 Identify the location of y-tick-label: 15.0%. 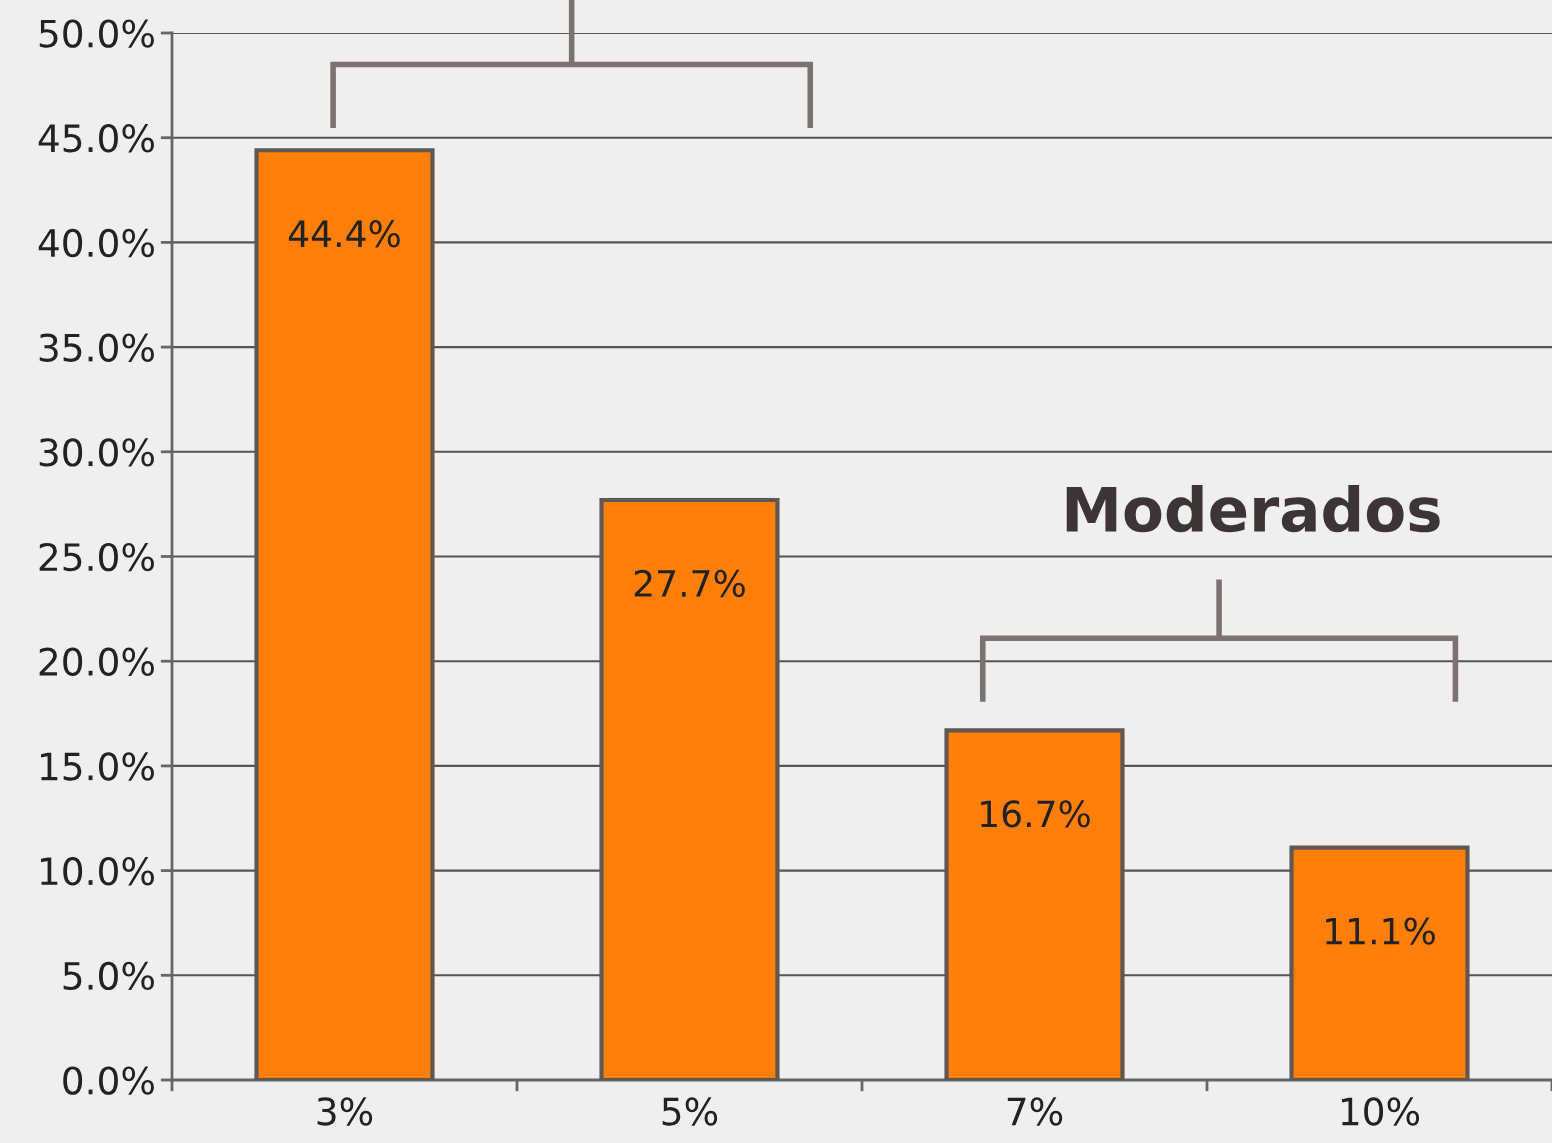
(97, 766).